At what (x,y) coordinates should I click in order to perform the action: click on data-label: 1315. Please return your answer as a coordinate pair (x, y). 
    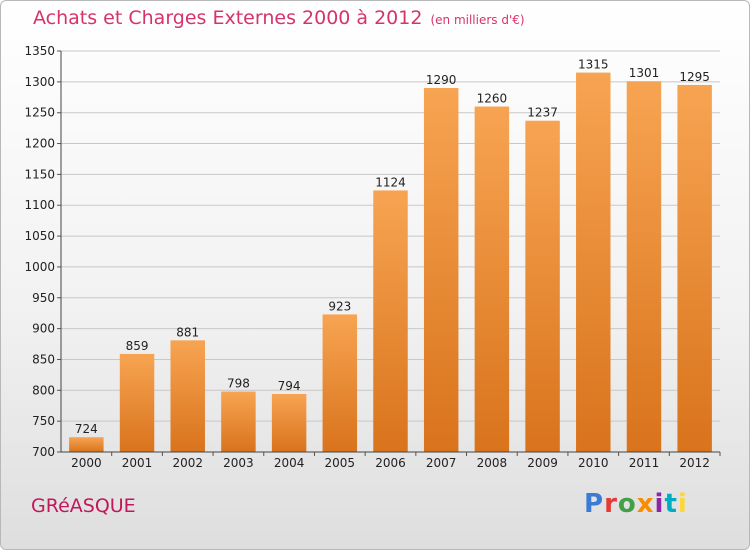
    Looking at the image, I should click on (593, 65).